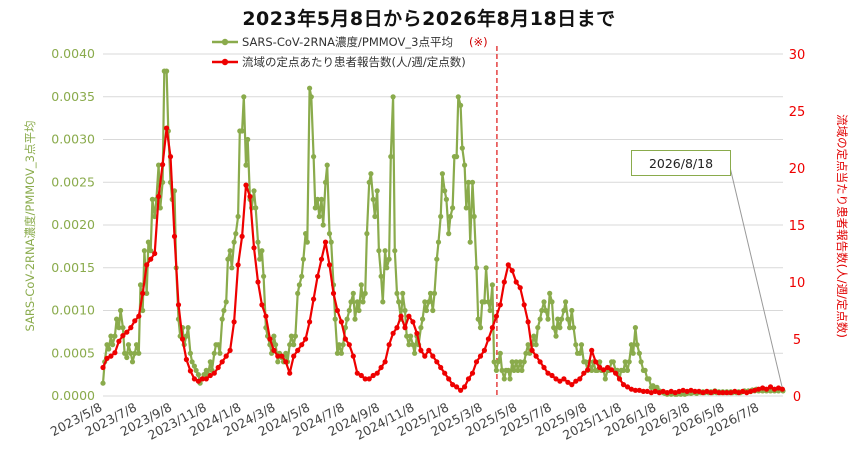 This screenshot has width=858, height=458. Describe the element at coordinates (73, 53) in the screenshot. I see `y-left-tick-label: 0.0040` at that location.